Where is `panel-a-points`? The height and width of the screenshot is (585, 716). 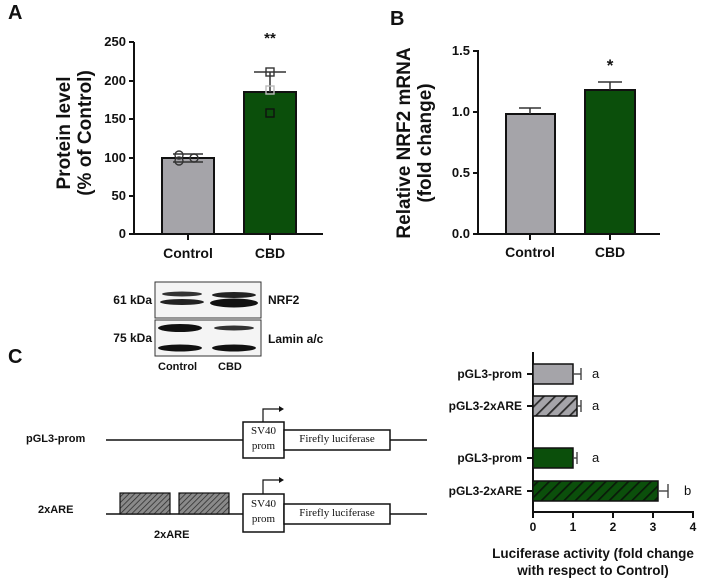 panel-a-points is located at coordinates (224, 116).